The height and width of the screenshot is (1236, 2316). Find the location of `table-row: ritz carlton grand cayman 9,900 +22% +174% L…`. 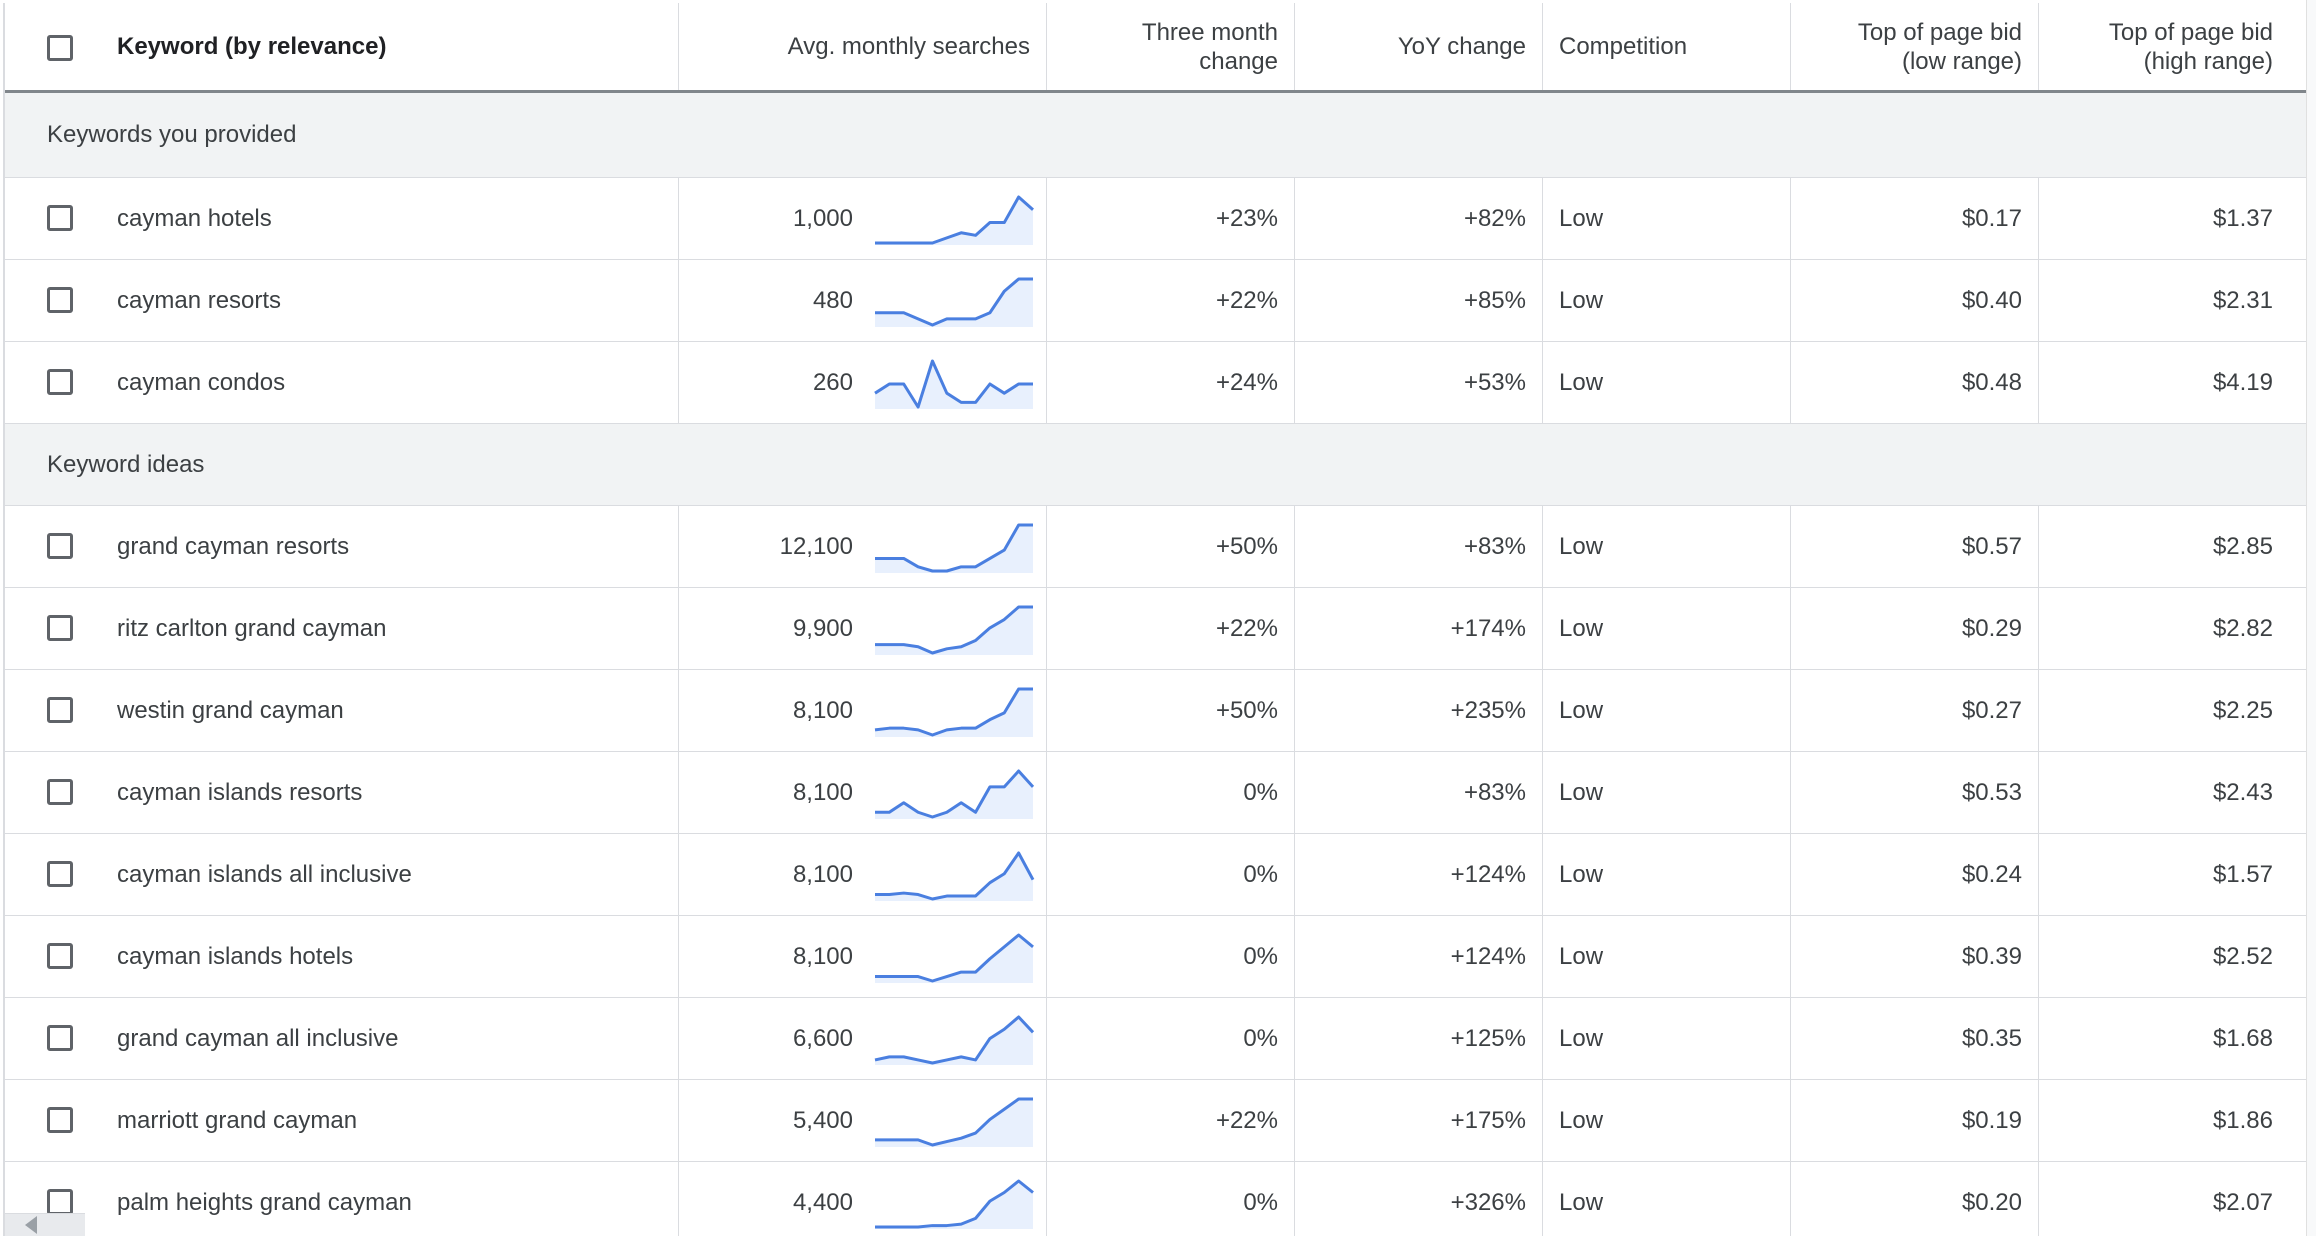

table-row: ritz carlton grand cayman 9,900 +22% +174% L… is located at coordinates (1158, 629).